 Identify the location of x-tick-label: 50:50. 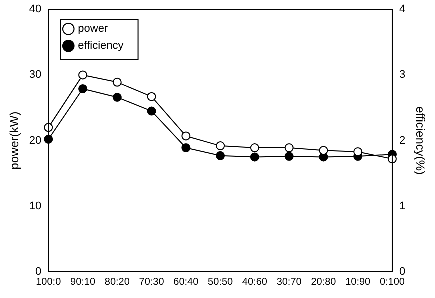
(221, 282).